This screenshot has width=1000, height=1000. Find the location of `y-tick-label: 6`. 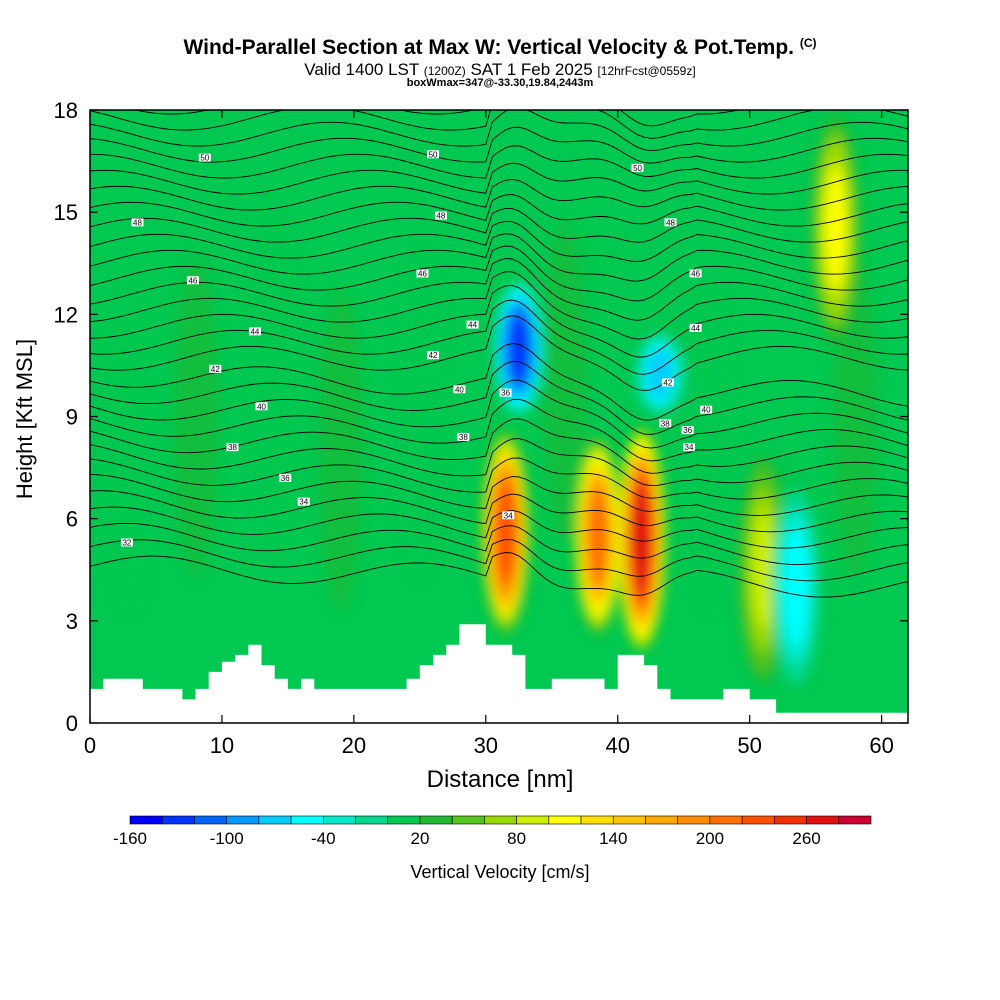

y-tick-label: 6 is located at coordinates (72, 519).